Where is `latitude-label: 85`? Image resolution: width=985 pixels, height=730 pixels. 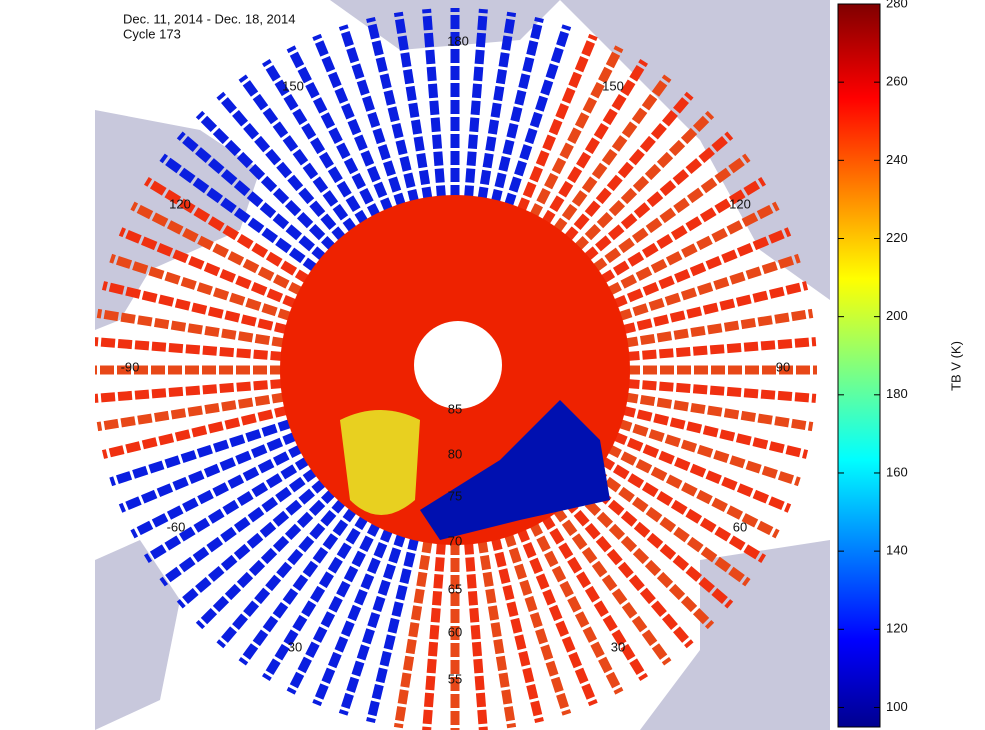 latitude-label: 85 is located at coordinates (455, 408).